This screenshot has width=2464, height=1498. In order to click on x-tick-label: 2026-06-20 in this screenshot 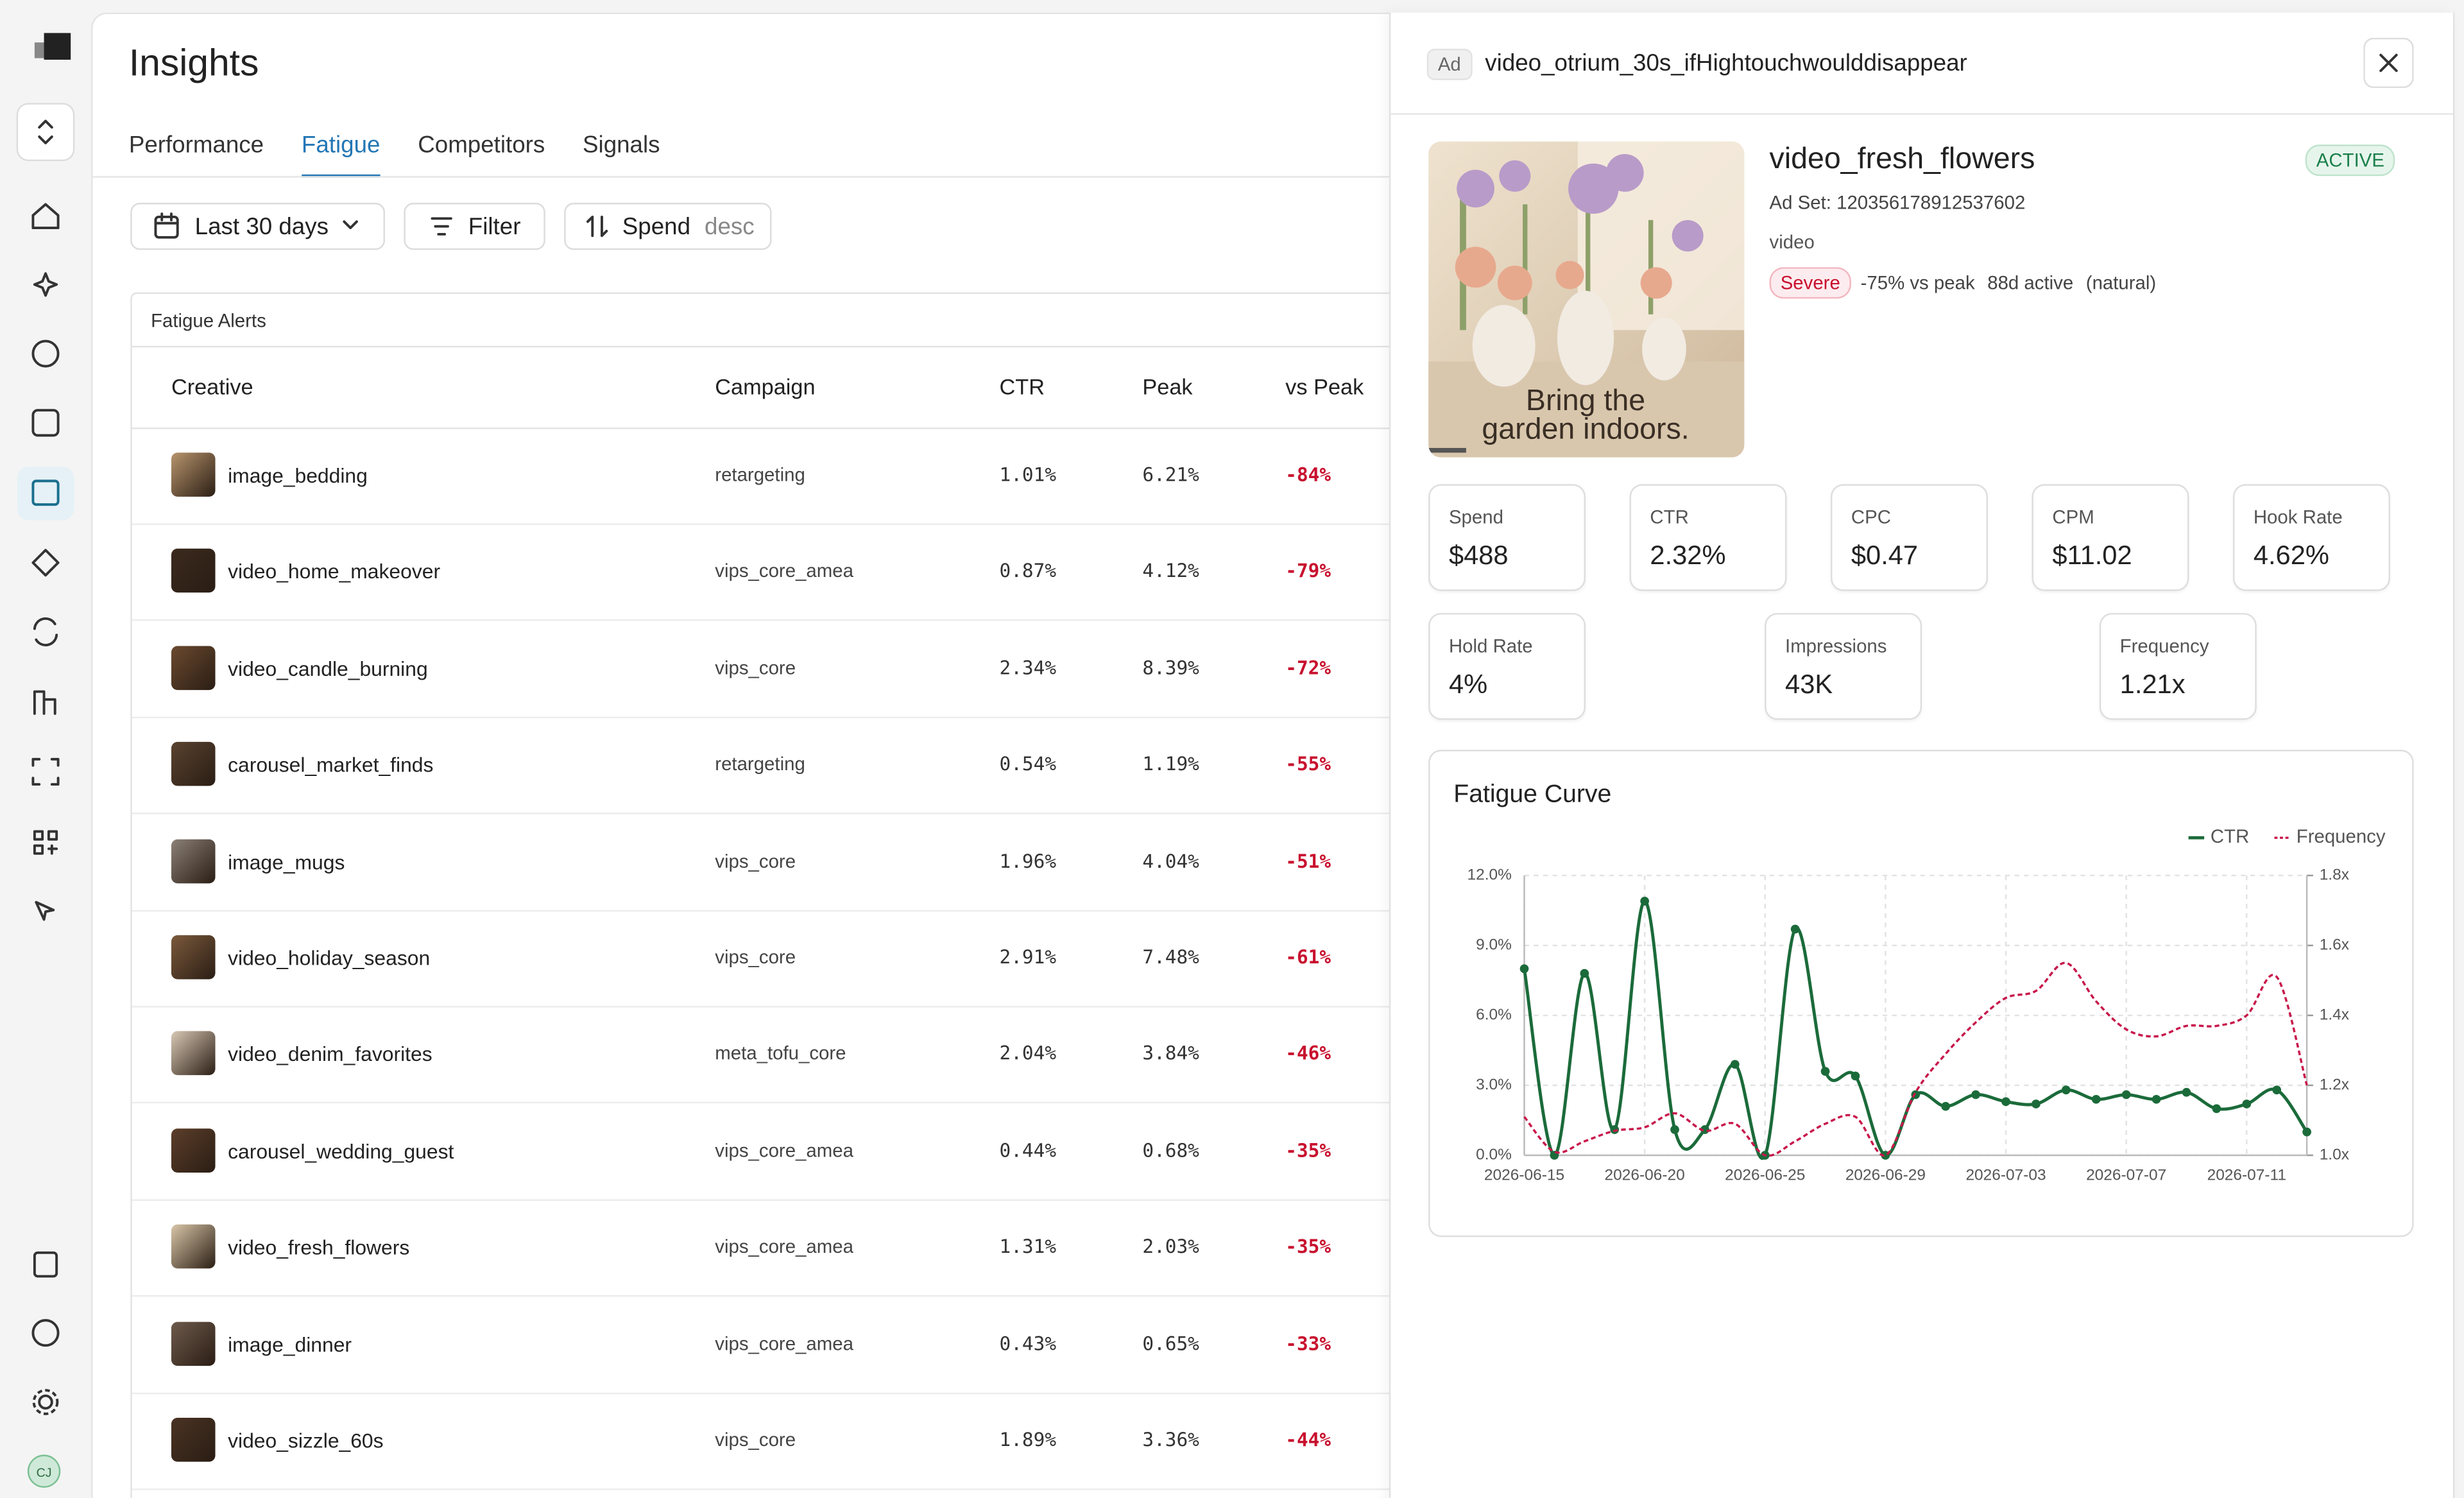, I will do `click(1645, 1175)`.